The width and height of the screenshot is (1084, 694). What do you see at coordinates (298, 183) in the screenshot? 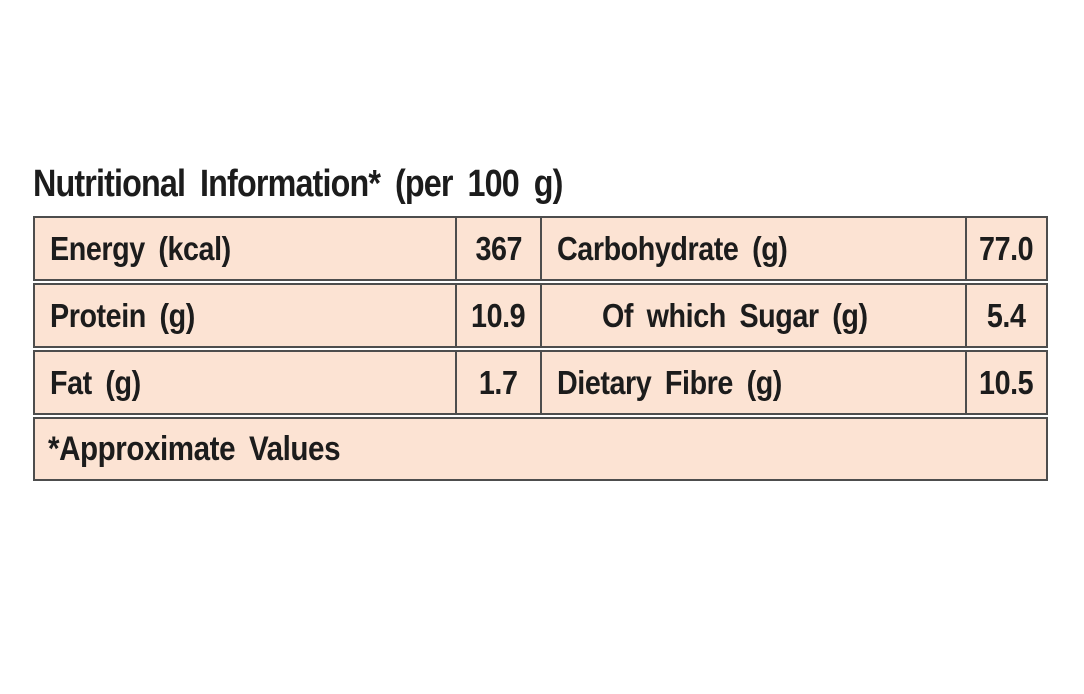
I see `panel-title-text: Nutritional Information* (per 100 g)` at bounding box center [298, 183].